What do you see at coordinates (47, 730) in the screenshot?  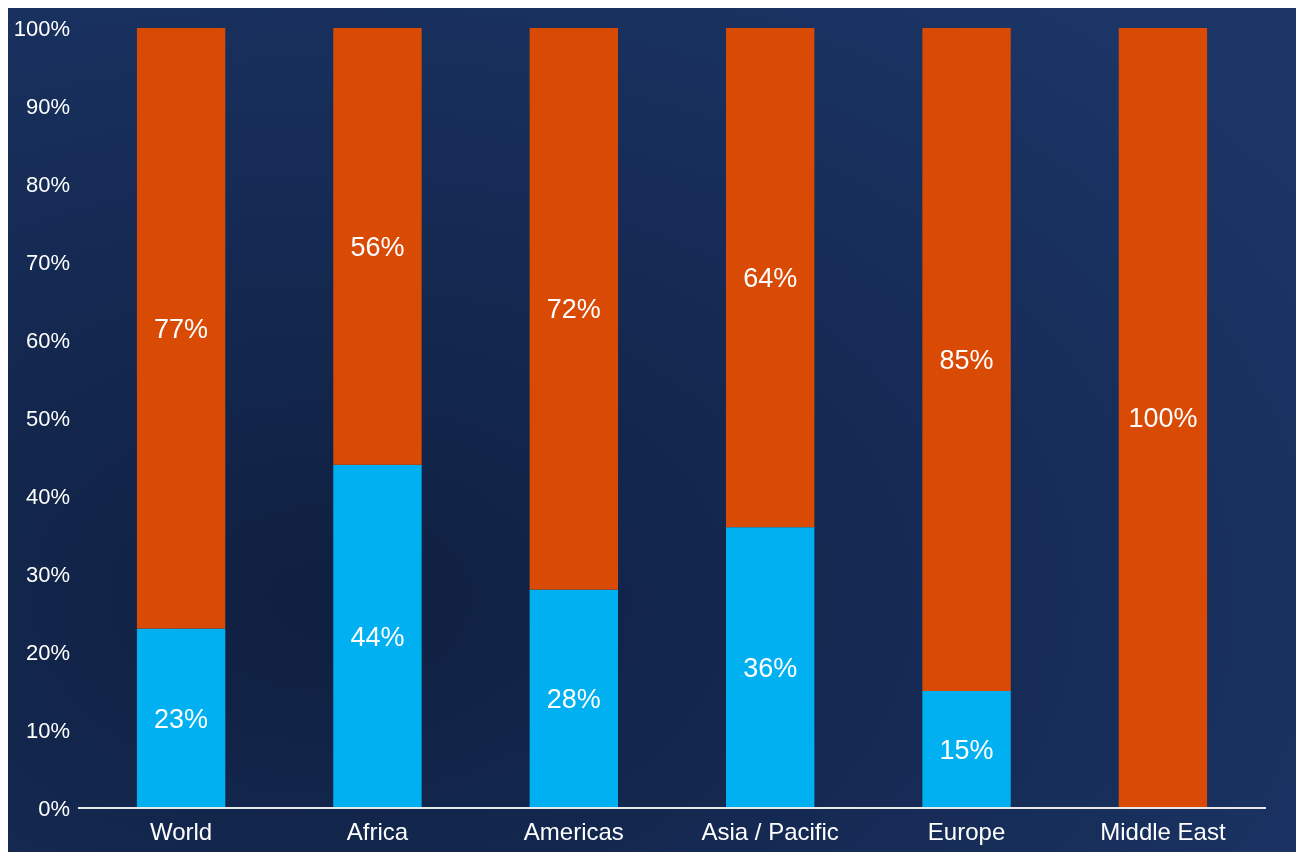 I see `y-tick-label: 10%` at bounding box center [47, 730].